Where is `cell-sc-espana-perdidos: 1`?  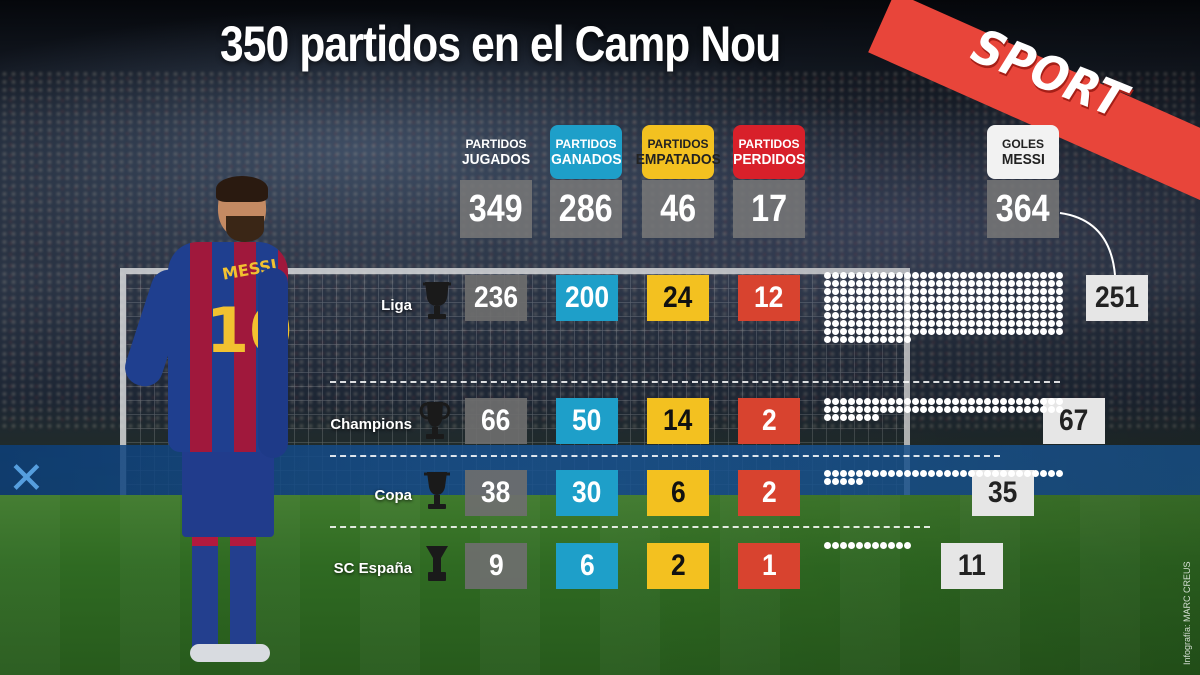 cell-sc-espana-perdidos: 1 is located at coordinates (769, 566).